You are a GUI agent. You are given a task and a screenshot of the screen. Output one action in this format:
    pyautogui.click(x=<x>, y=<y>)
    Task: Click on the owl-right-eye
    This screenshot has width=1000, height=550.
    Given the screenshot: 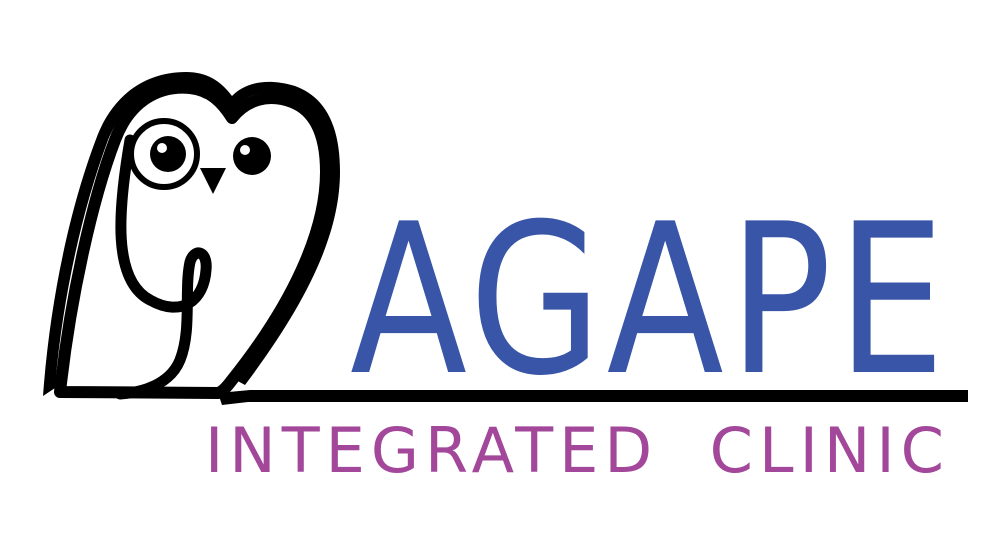 What is the action you would take?
    pyautogui.click(x=252, y=156)
    